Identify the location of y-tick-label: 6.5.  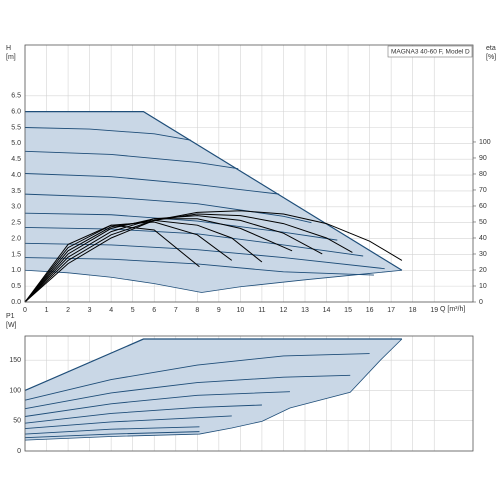
(16, 96).